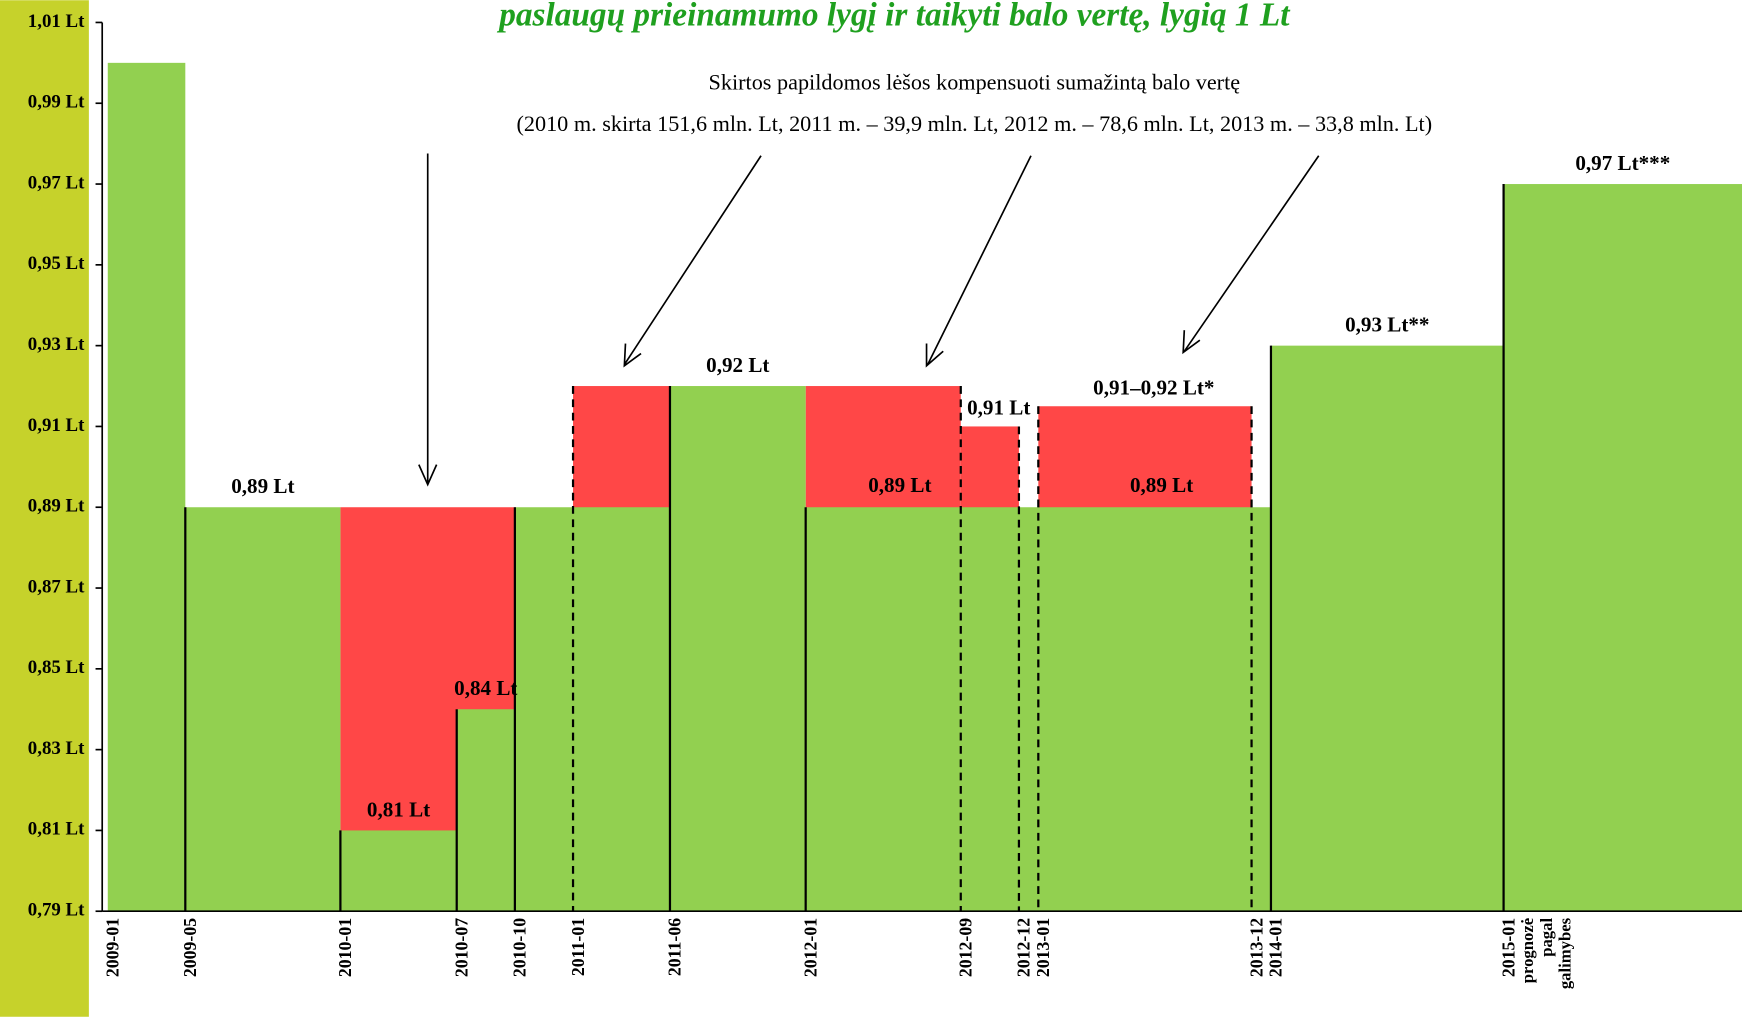 This screenshot has width=1742, height=1017. I want to click on y-tick-label: 0,91 Lt, so click(56, 425).